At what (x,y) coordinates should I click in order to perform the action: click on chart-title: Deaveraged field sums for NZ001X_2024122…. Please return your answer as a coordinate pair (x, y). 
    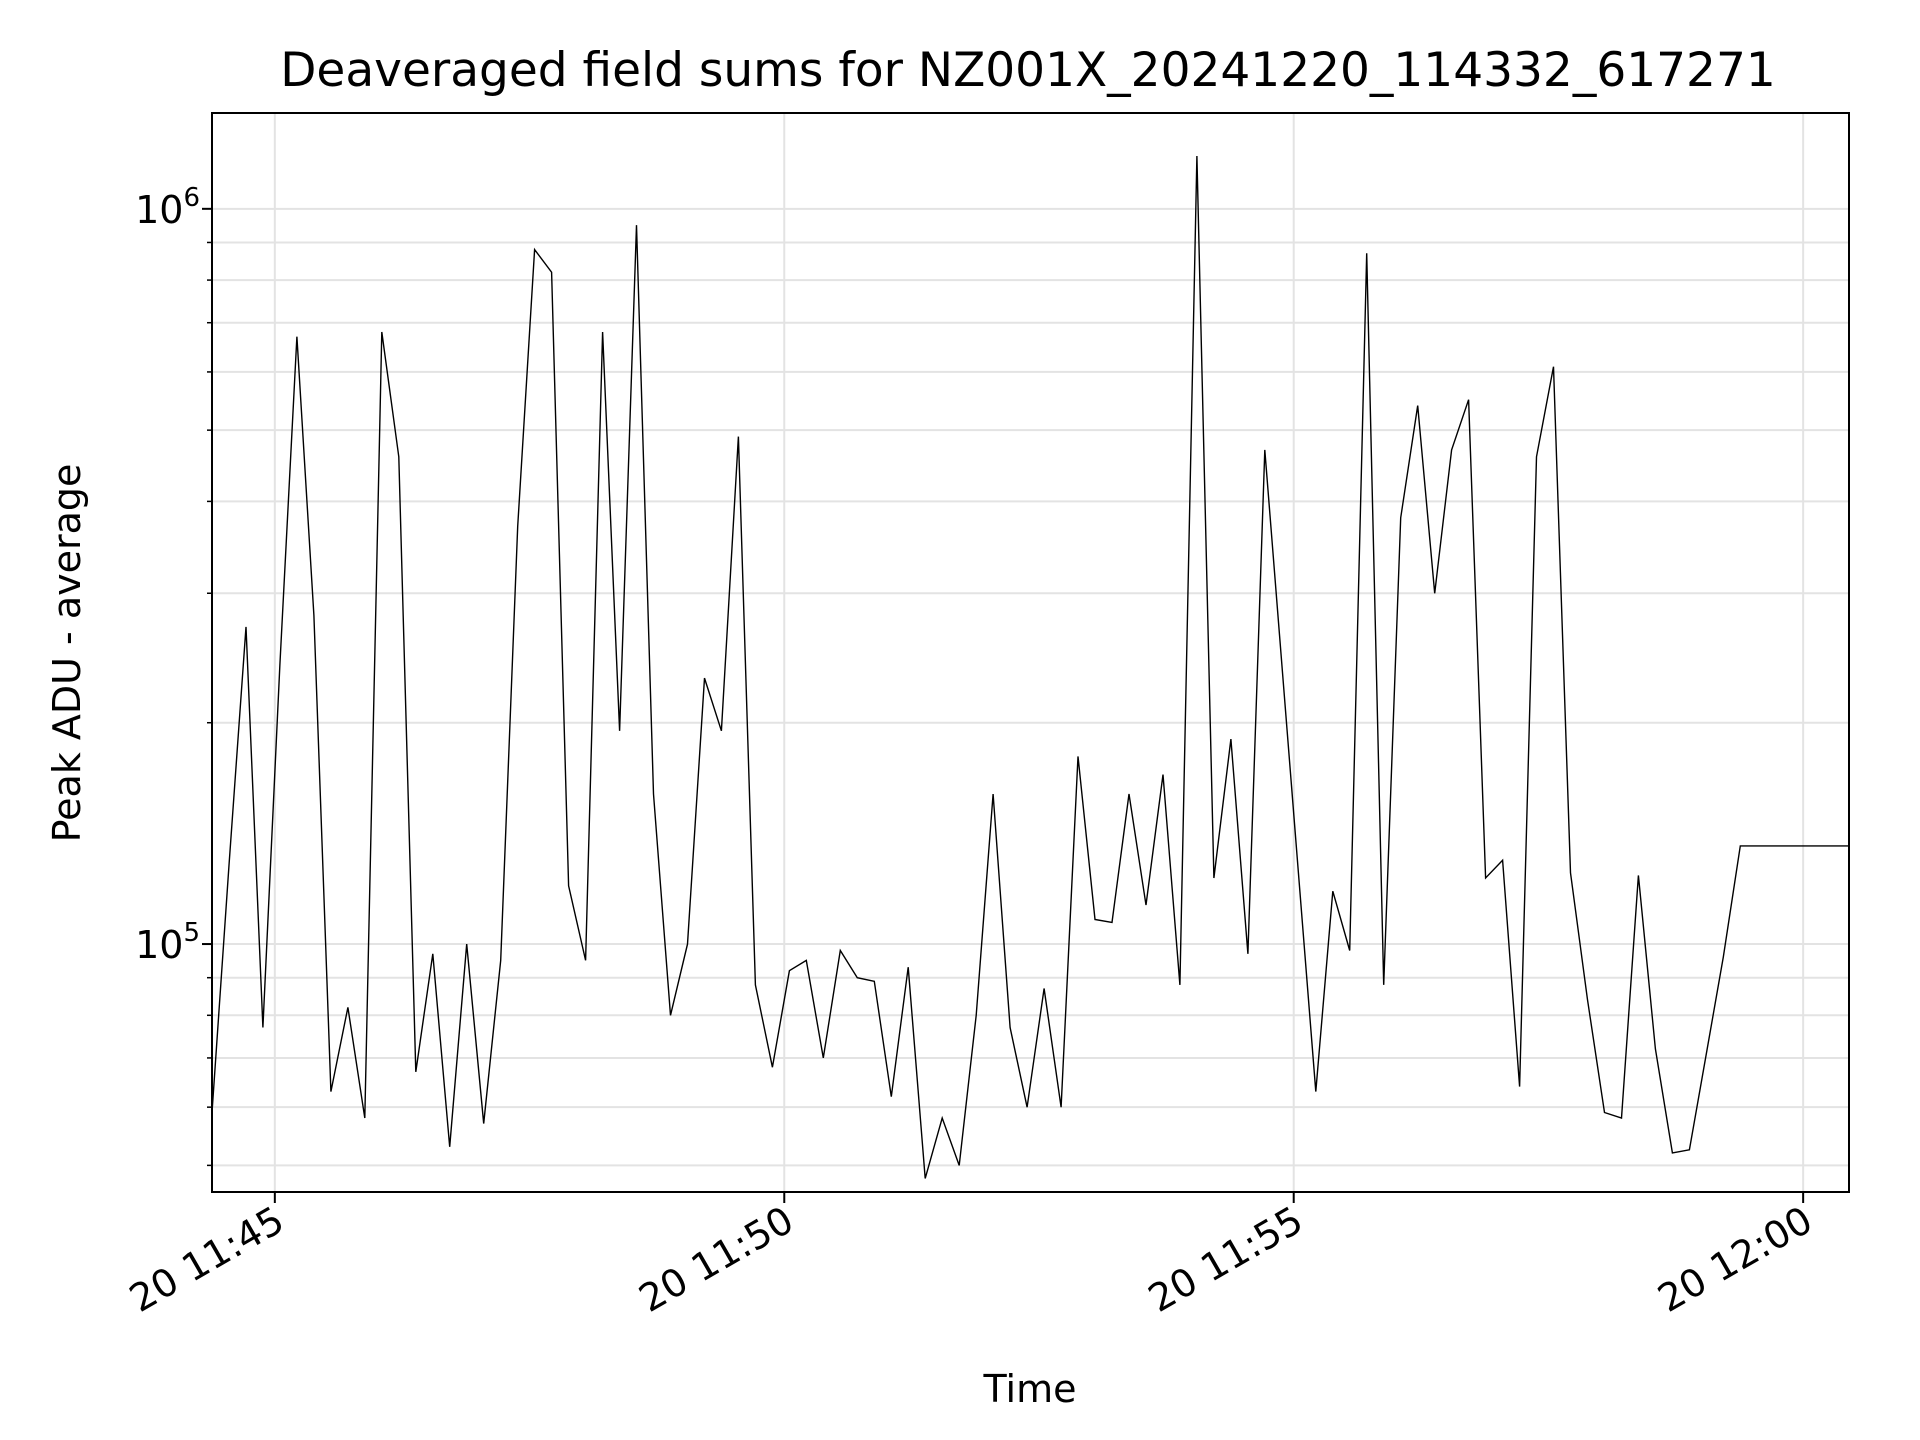
    Looking at the image, I should click on (1028, 70).